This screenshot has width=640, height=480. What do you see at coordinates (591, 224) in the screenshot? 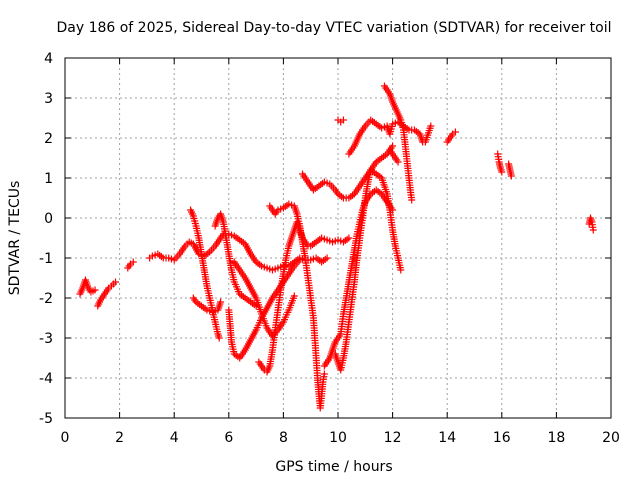
I see `series-trace-x` at bounding box center [591, 224].